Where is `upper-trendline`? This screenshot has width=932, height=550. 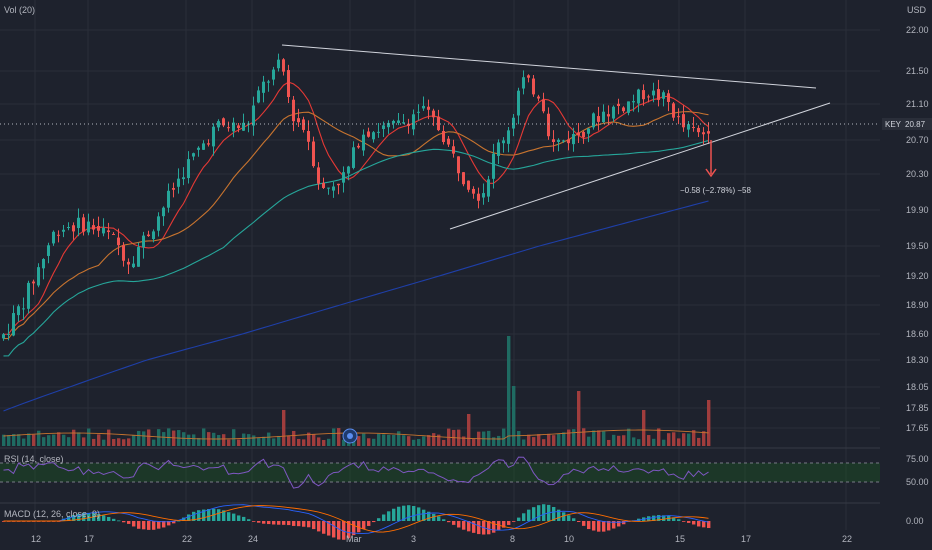
upper-trendline is located at coordinates (549, 66).